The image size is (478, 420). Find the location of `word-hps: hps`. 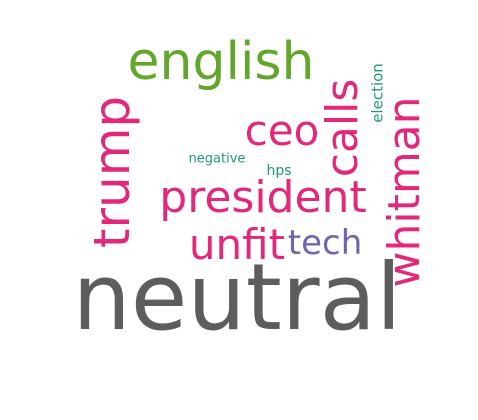

word-hps: hps is located at coordinates (279, 171).